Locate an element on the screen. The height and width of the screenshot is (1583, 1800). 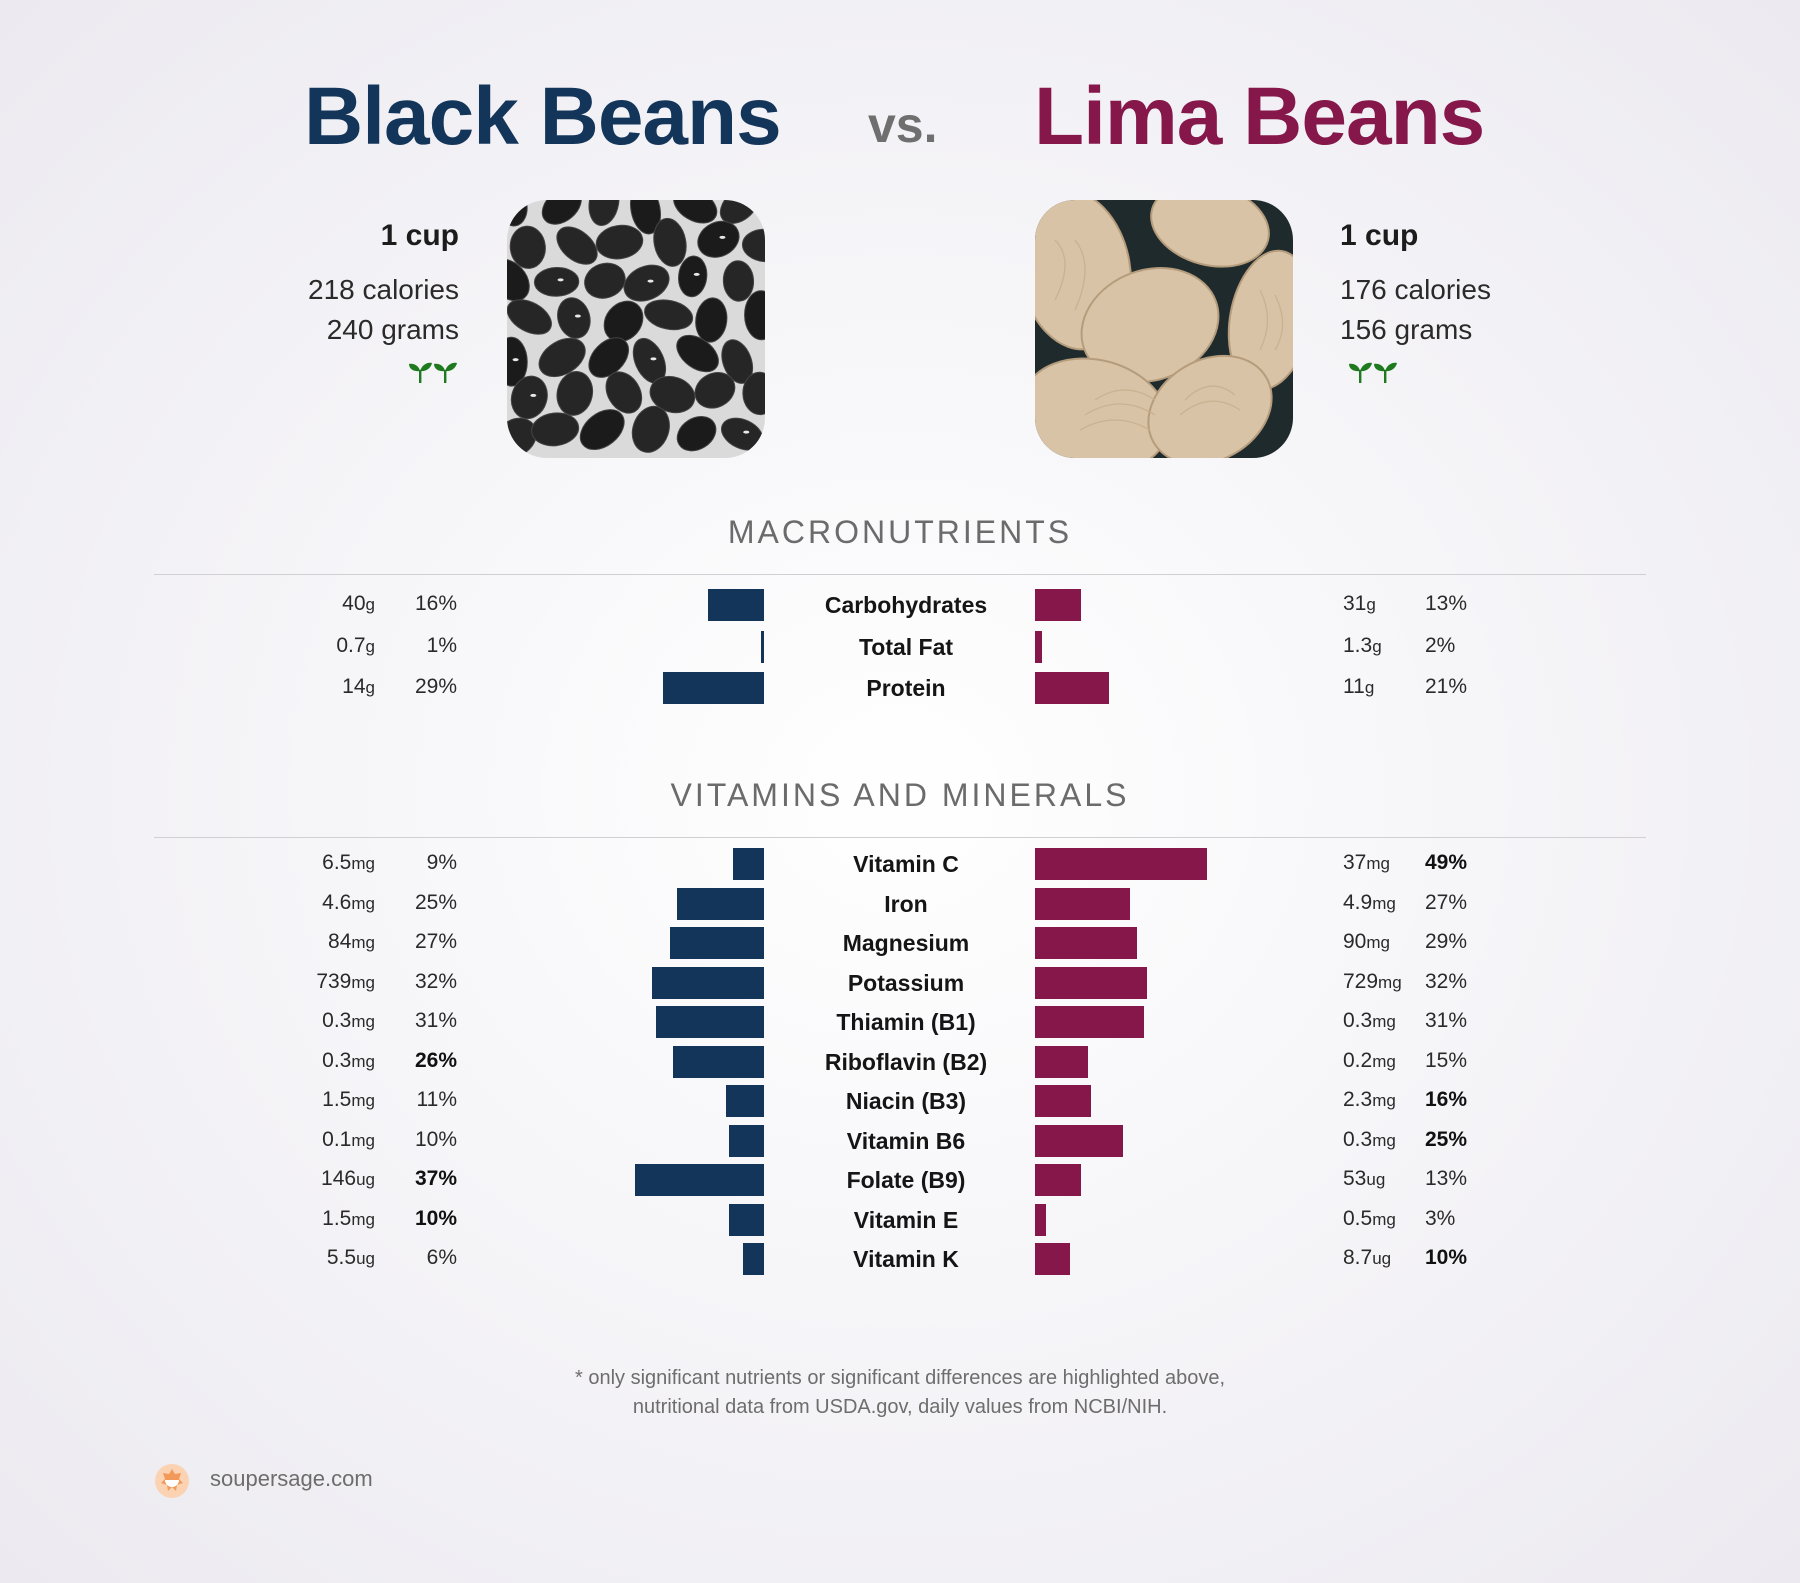
right-amount-value: 53 is located at coordinates (1355, 1178).